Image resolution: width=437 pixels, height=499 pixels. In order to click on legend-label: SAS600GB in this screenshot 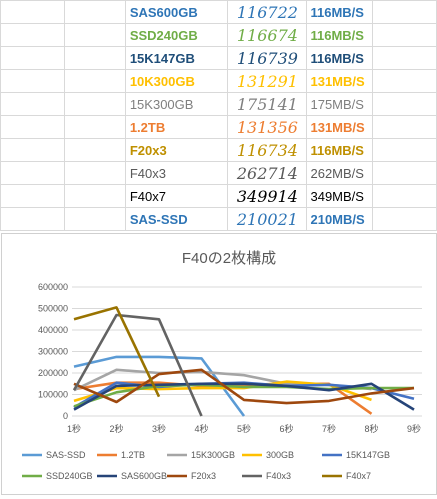, I will do `click(144, 476)`.